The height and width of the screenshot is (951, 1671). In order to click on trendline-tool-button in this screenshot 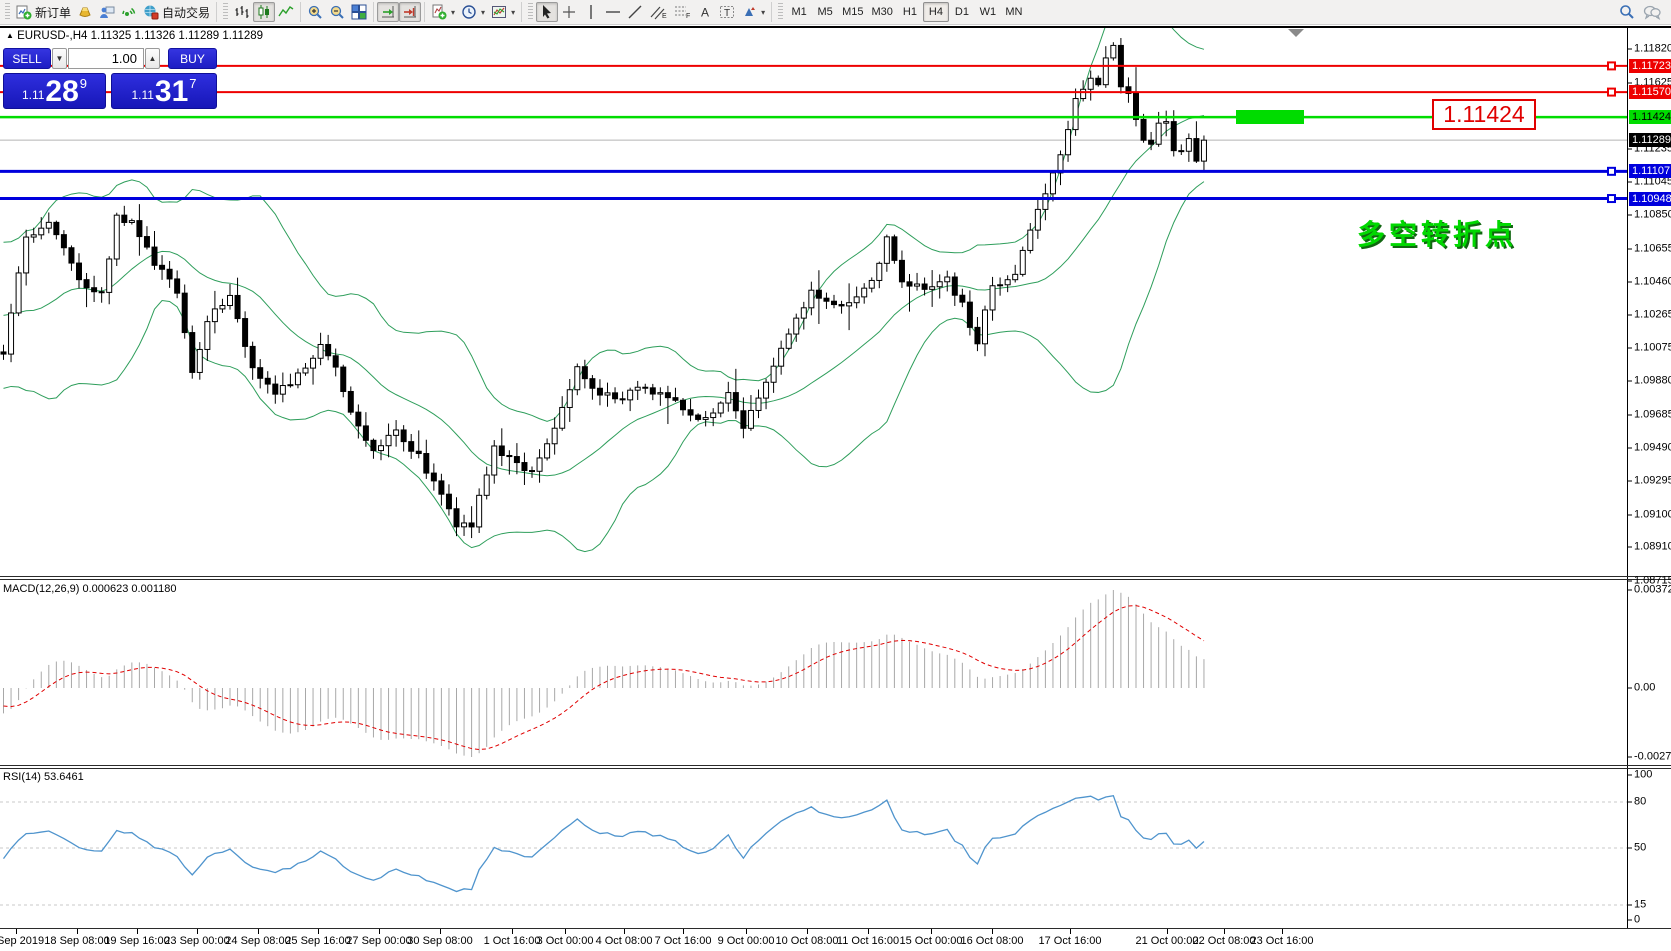, I will do `click(635, 12)`.